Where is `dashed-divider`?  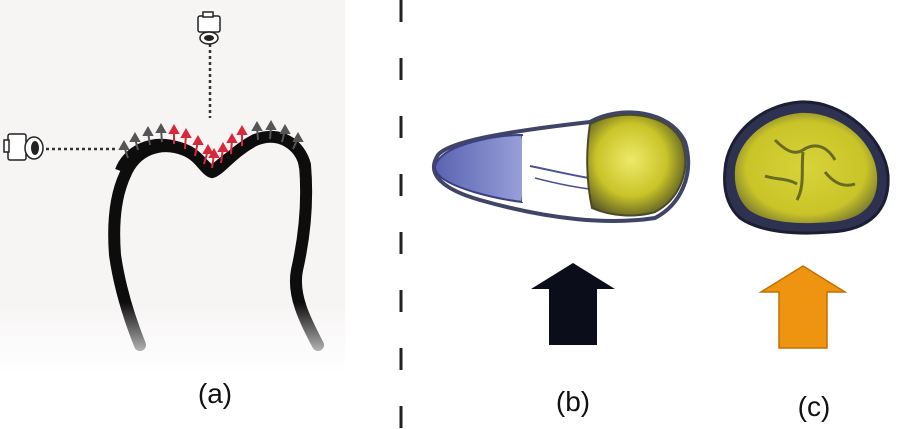 dashed-divider is located at coordinates (401, 214).